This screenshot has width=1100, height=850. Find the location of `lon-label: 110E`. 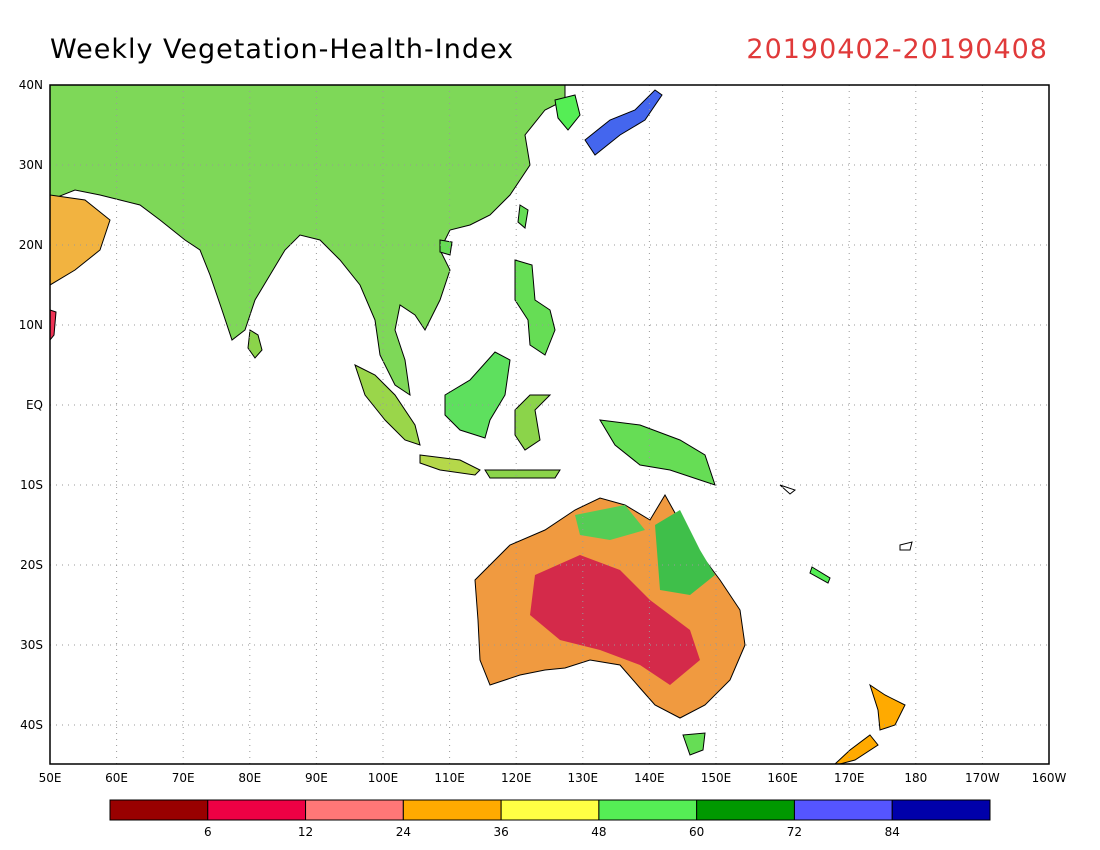

lon-label: 110E is located at coordinates (449, 778).